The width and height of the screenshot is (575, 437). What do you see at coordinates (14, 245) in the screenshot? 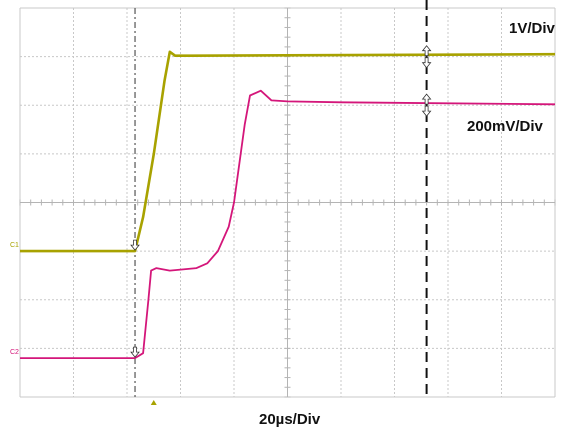
I see `channel-marker-c1: C1` at bounding box center [14, 245].